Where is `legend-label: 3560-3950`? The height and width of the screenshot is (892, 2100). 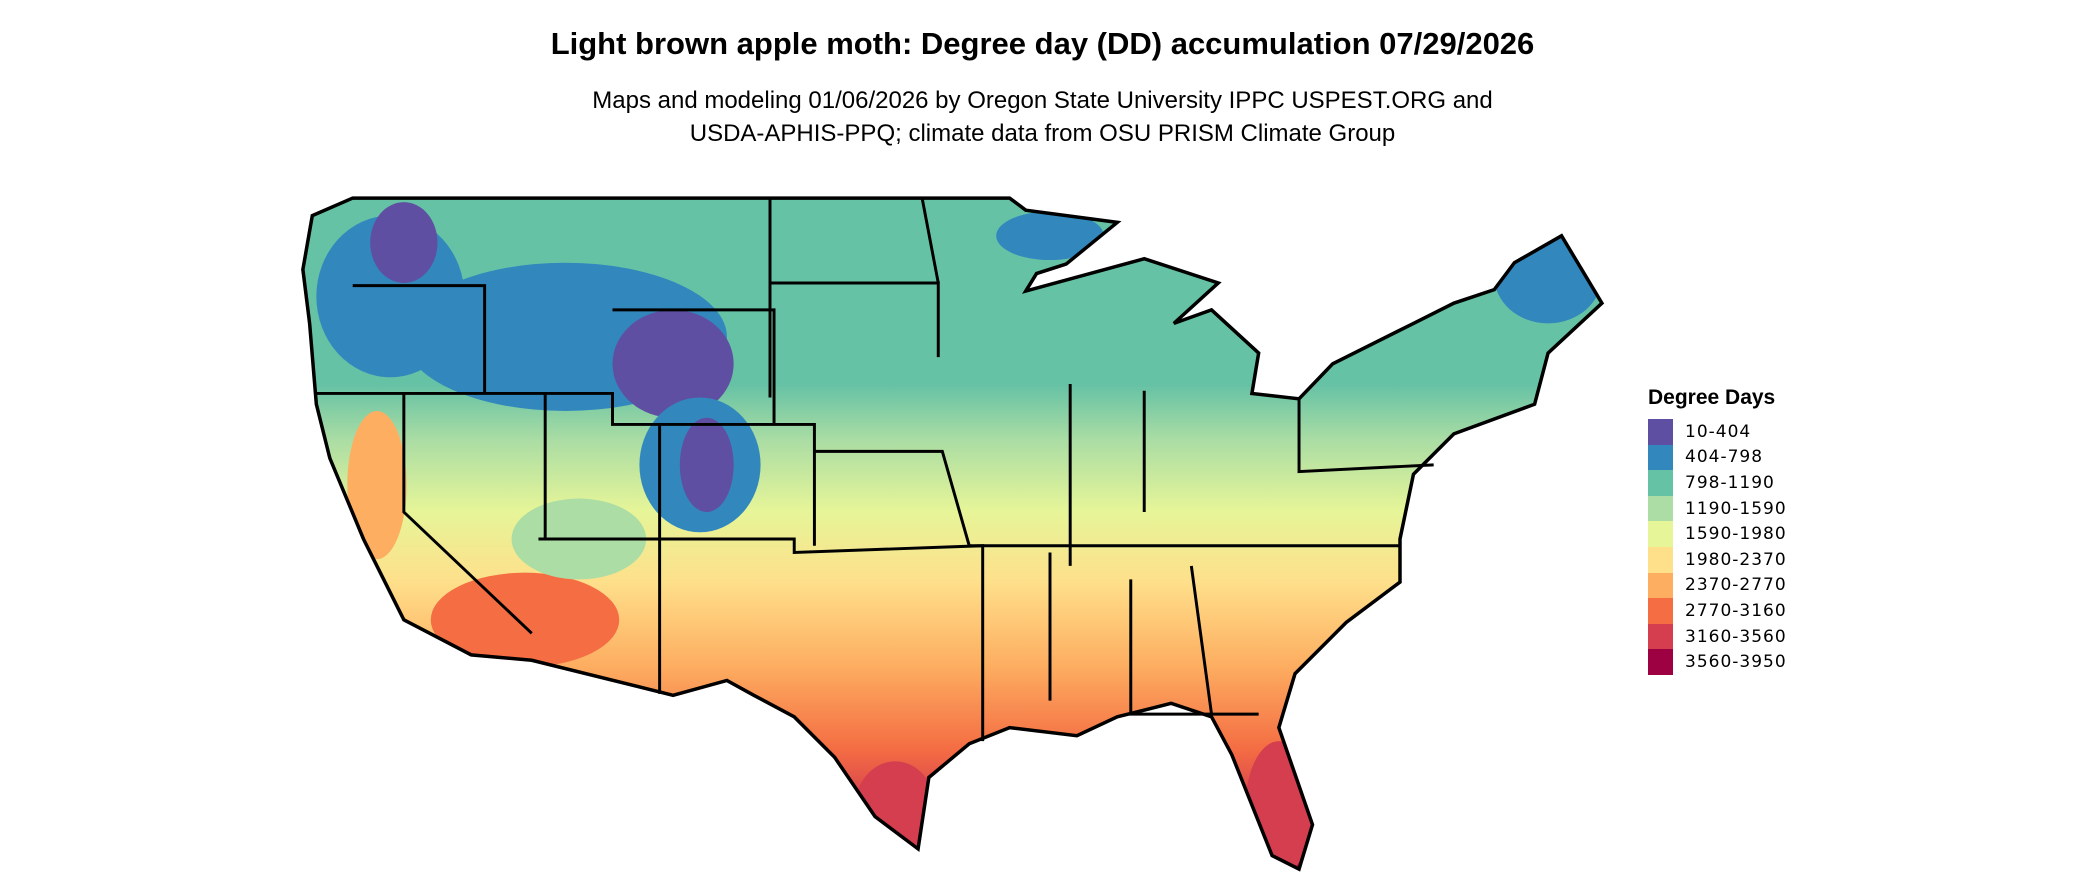 legend-label: 3560-3950 is located at coordinates (1736, 662).